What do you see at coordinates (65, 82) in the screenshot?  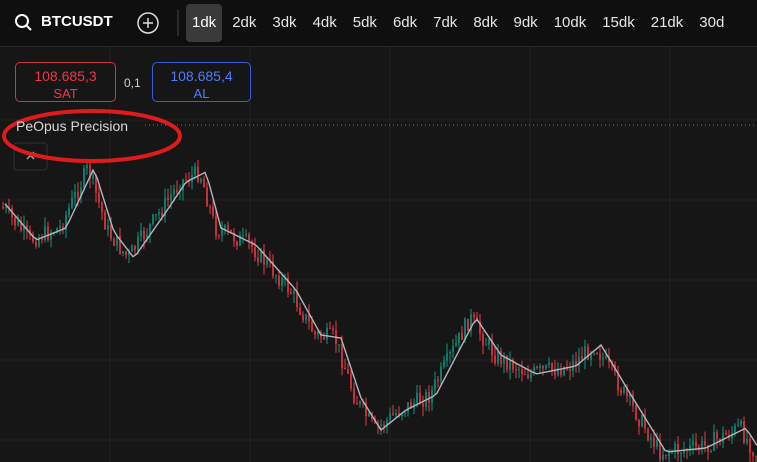 I see `sell-button: 108.685,3 SAT` at bounding box center [65, 82].